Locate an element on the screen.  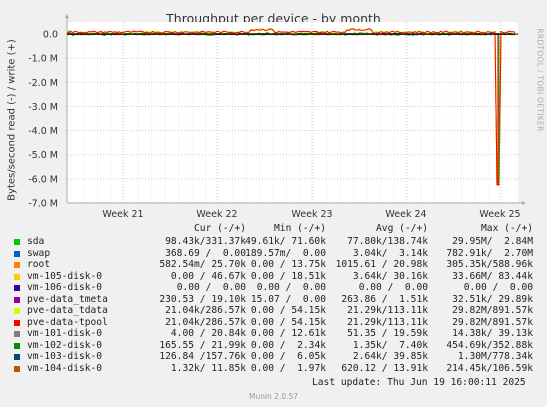
y-tick-label: -2.0 M is located at coordinates (43, 83).